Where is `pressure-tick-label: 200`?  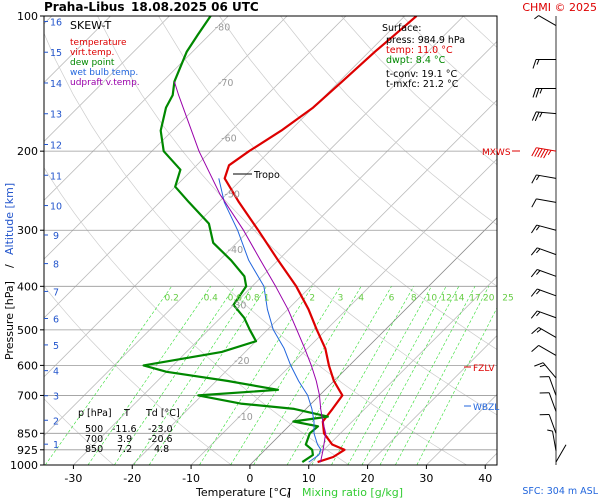
pressure-tick-label: 200 is located at coordinates (27, 151).